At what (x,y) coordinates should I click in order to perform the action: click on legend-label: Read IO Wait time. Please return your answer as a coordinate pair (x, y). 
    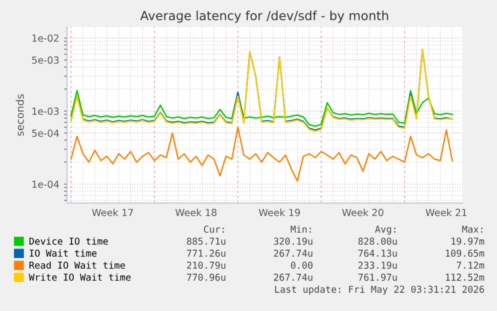
    Looking at the image, I should click on (77, 265).